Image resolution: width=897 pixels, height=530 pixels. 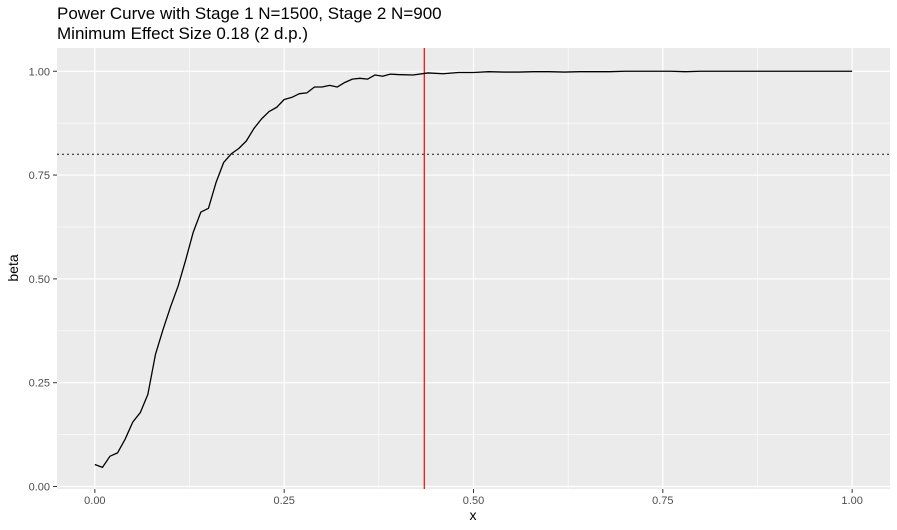 I want to click on x-tick-label: 0.75, so click(x=662, y=501).